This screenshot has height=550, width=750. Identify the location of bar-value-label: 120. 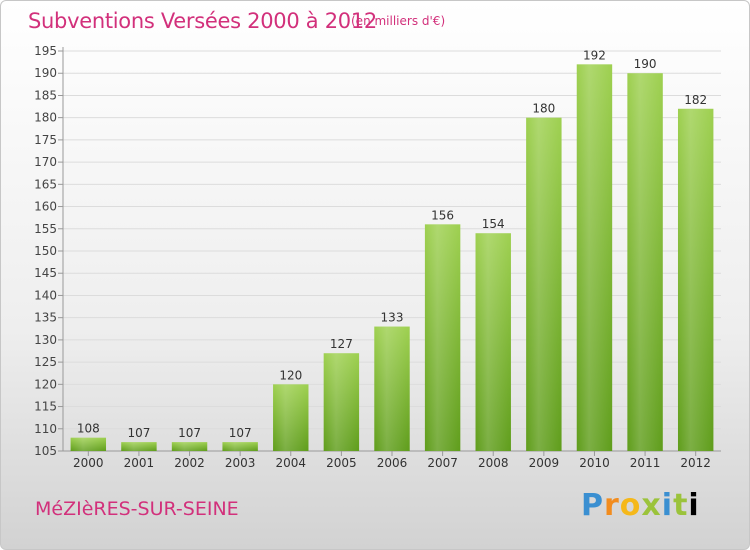
(290, 375).